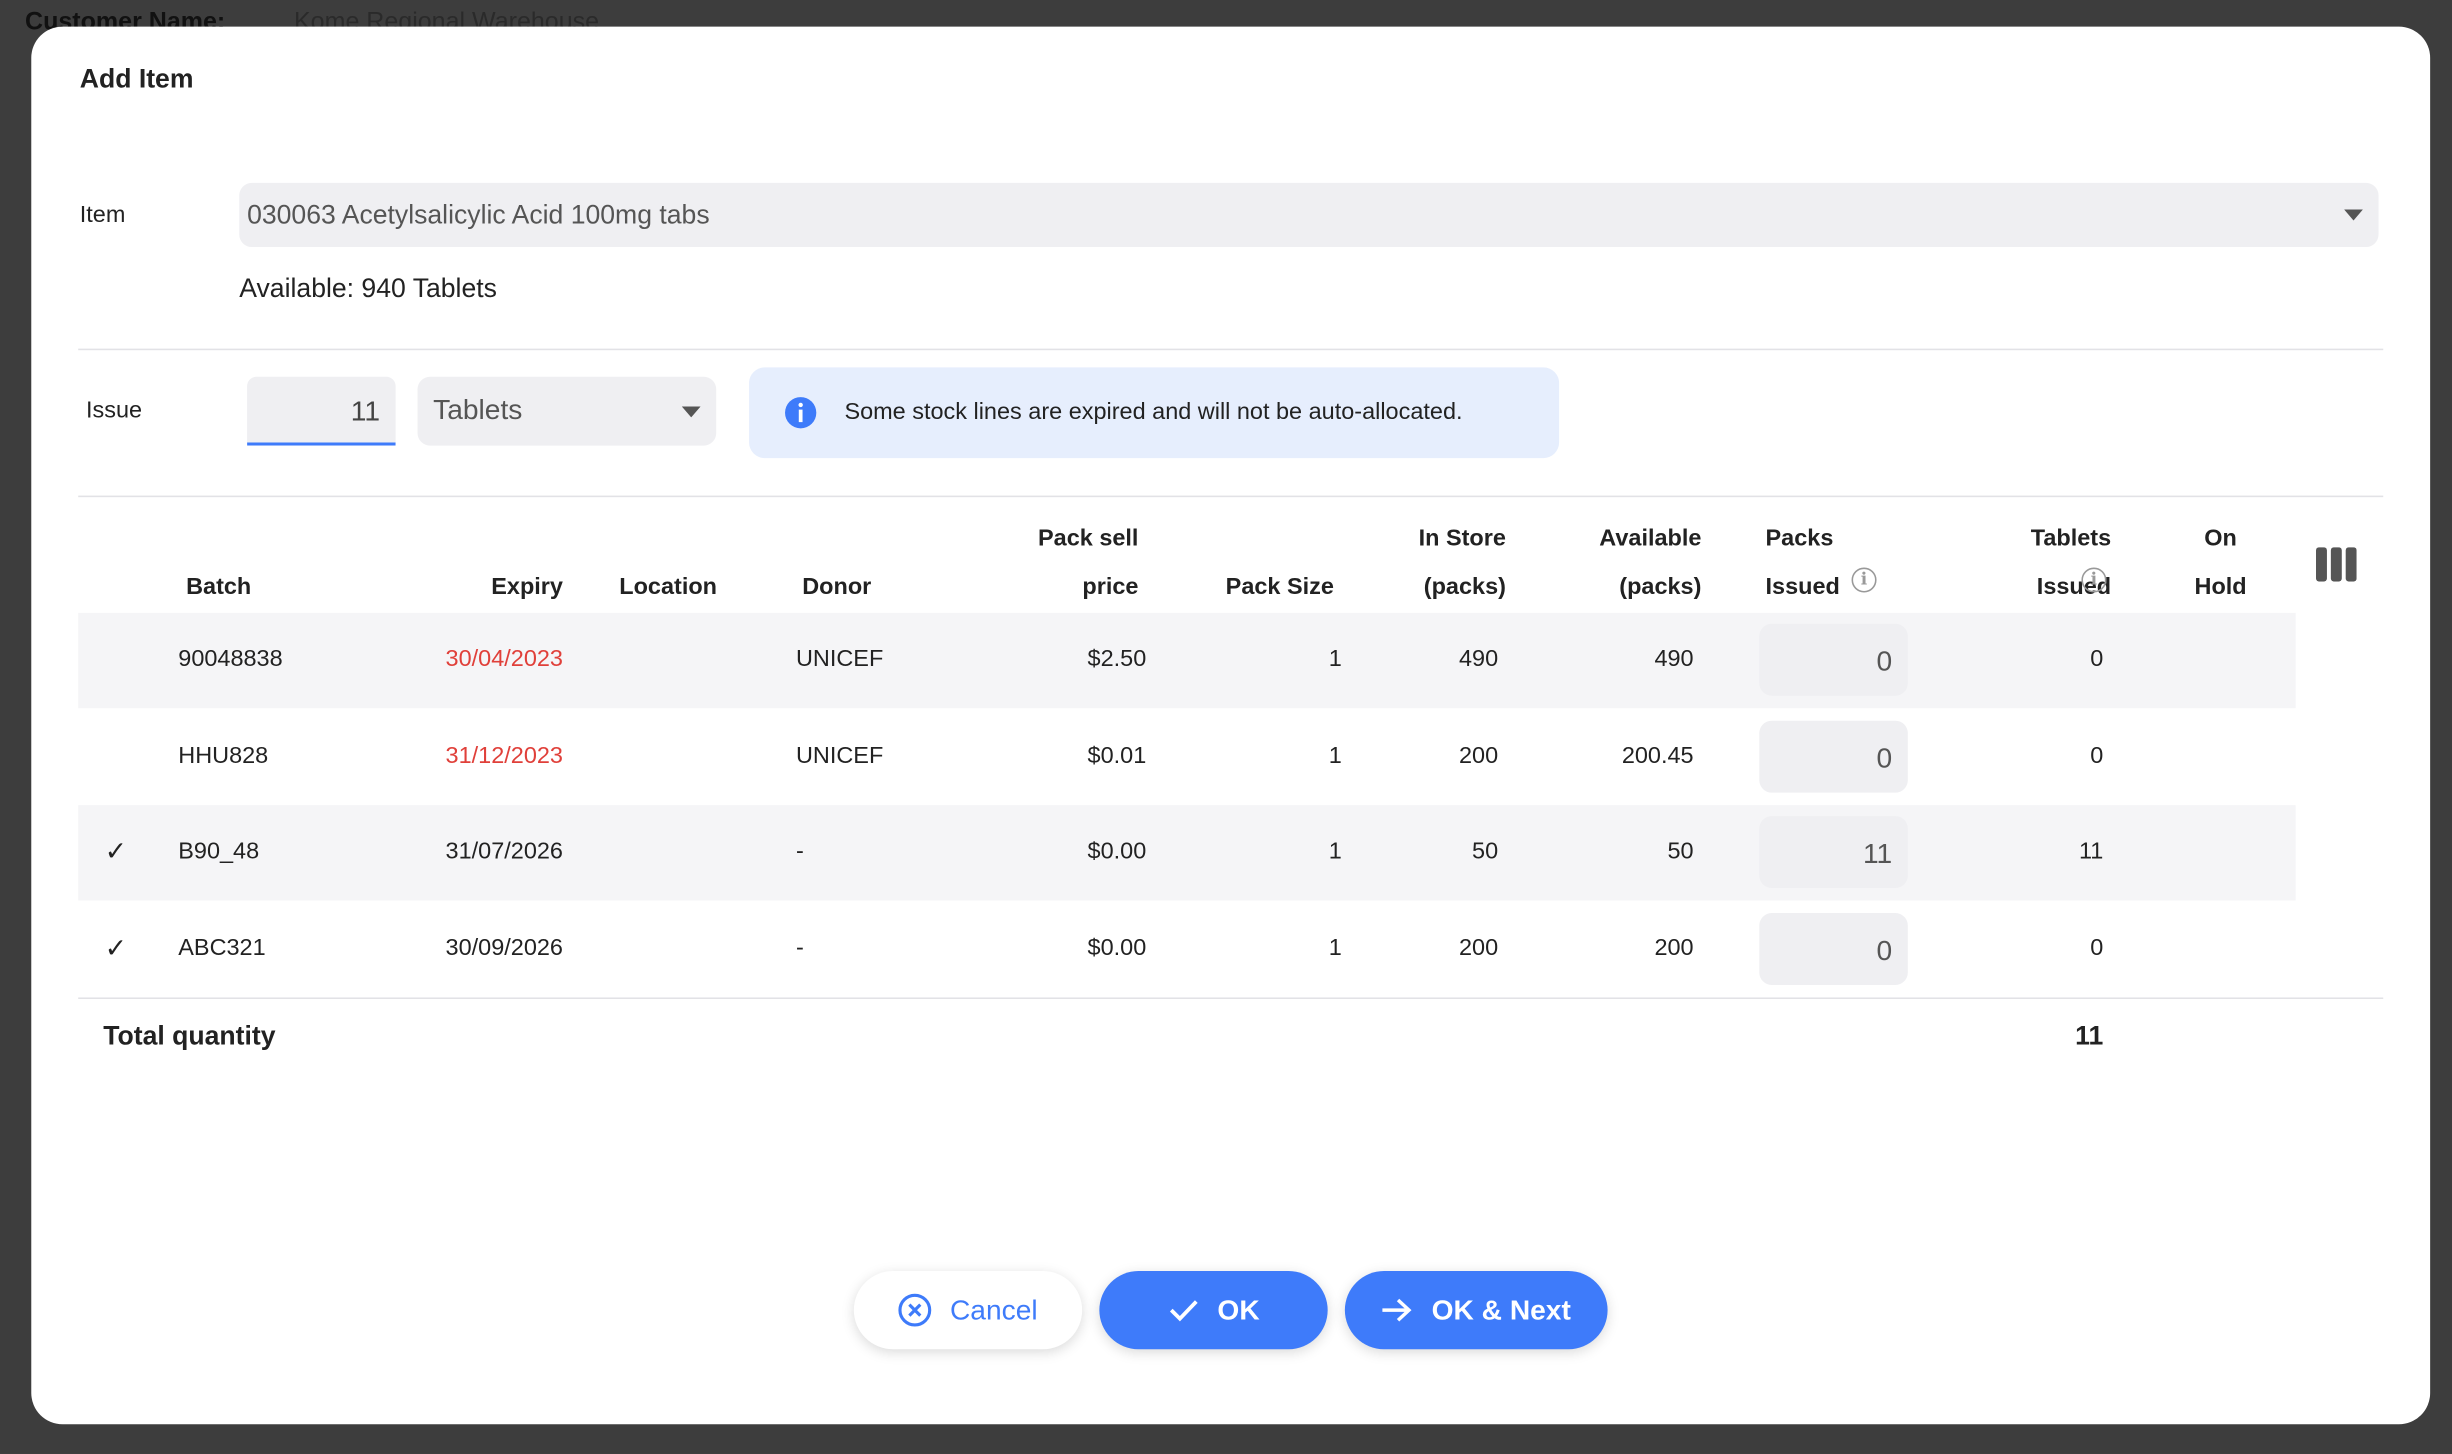 The height and width of the screenshot is (1454, 2452). I want to click on cell-batch: 90048838, so click(230, 659).